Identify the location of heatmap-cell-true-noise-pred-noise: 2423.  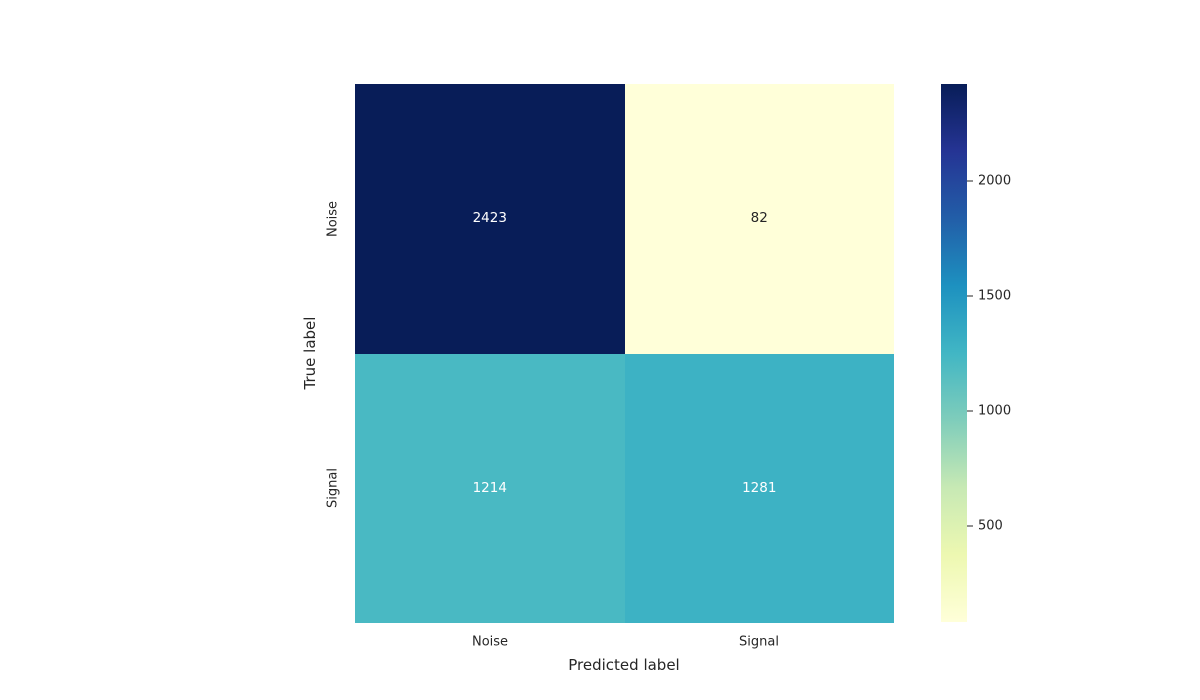
(490, 219).